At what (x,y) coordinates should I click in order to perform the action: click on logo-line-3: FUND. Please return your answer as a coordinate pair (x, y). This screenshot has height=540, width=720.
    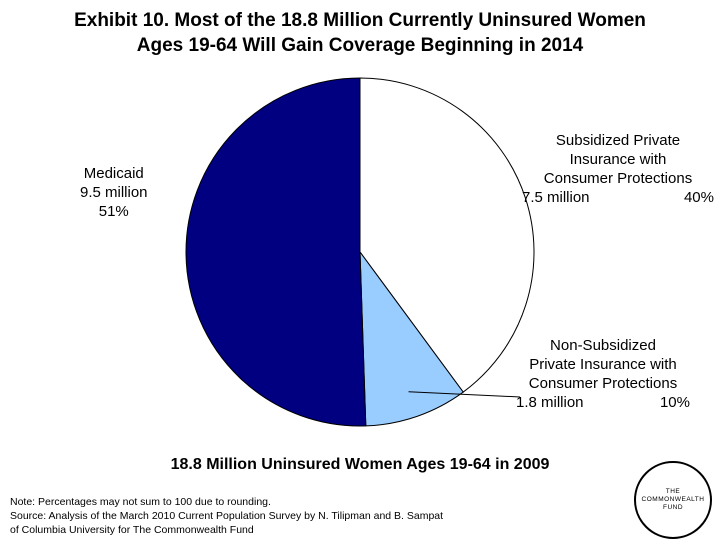
    Looking at the image, I should click on (673, 507).